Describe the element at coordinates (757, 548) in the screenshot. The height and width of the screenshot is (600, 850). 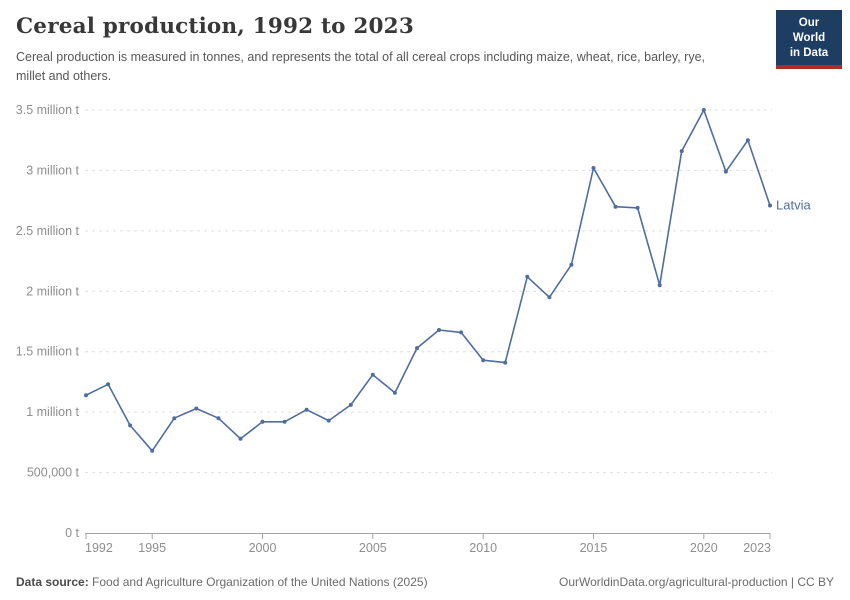
I see `x-axis-tick-label: 2023` at that location.